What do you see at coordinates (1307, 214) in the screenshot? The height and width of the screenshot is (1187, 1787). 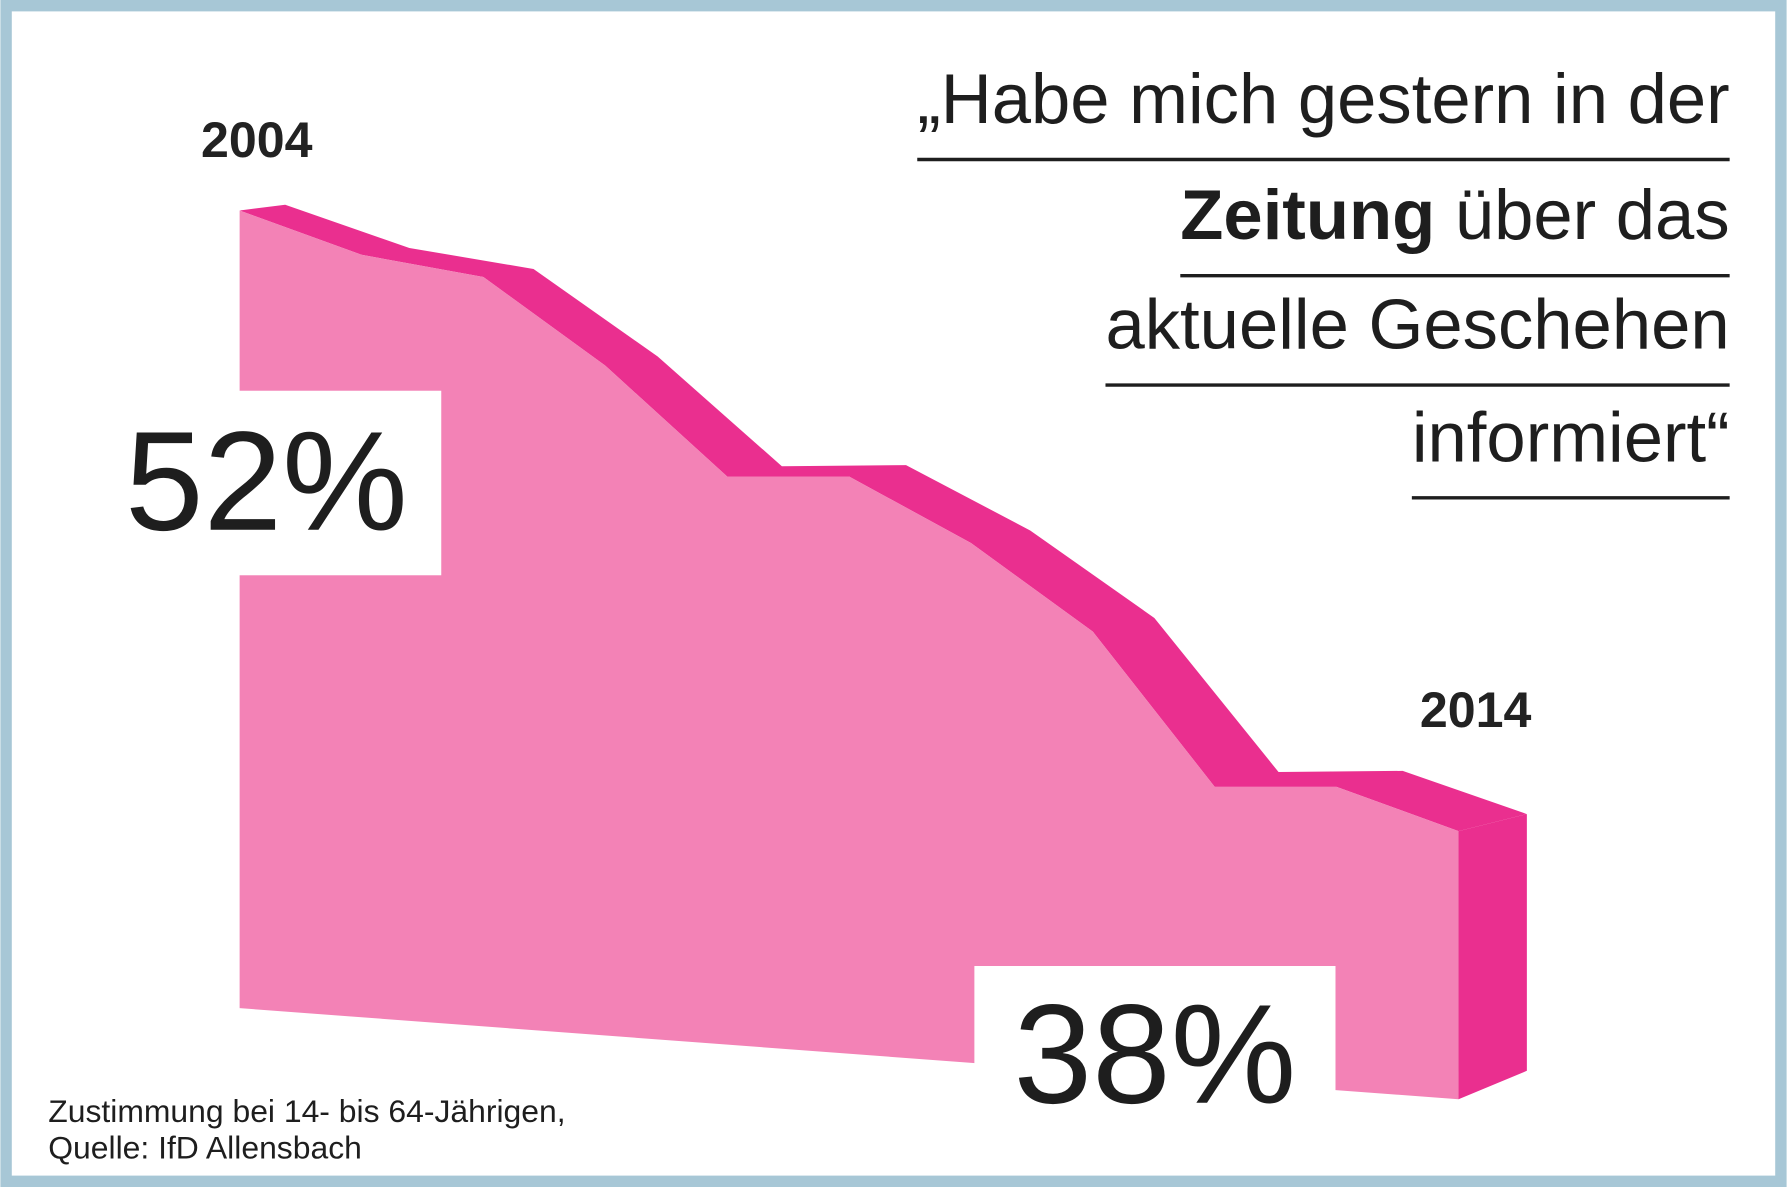 I see `title-part: Zeitung` at bounding box center [1307, 214].